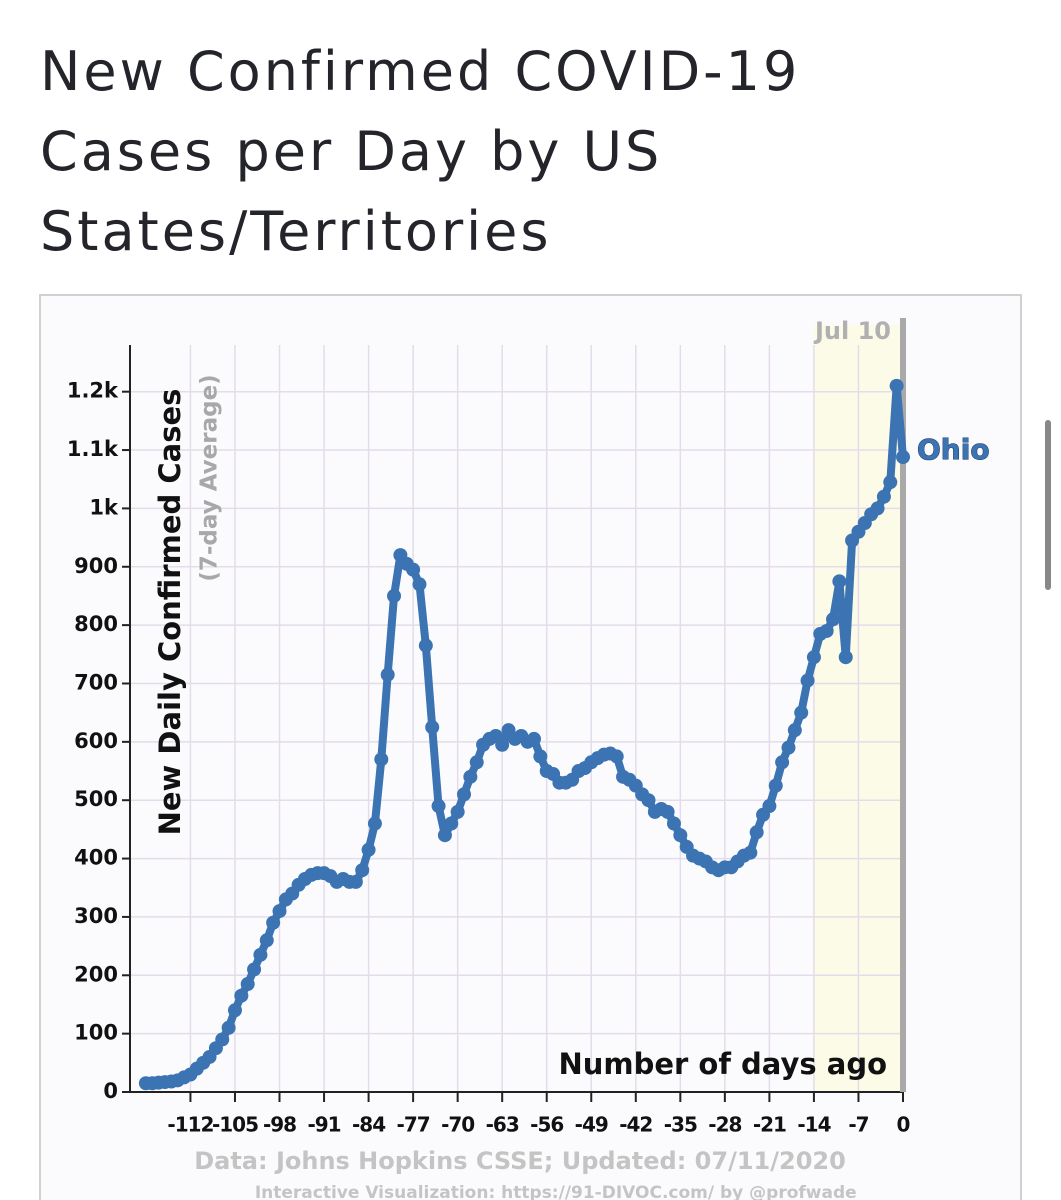  What do you see at coordinates (96, 974) in the screenshot?
I see `y-tick-label: 200` at bounding box center [96, 974].